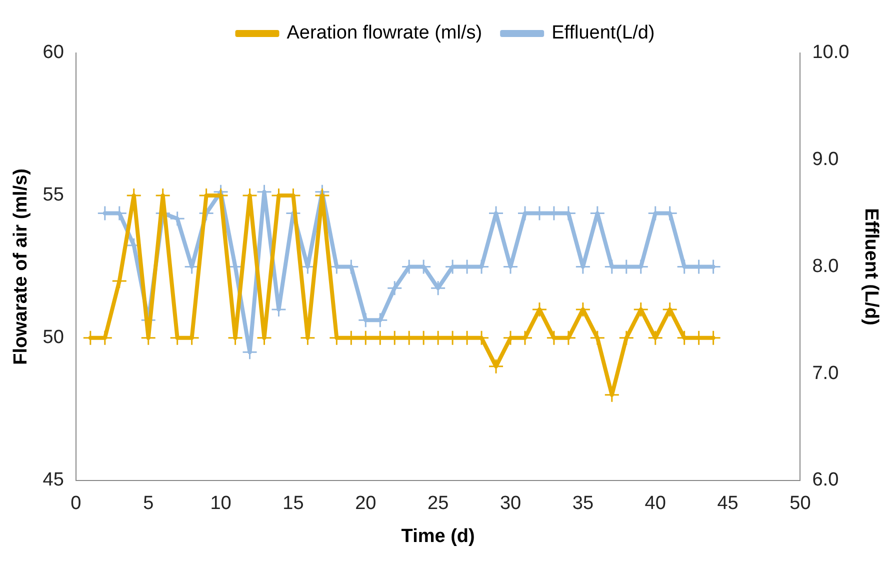 This screenshot has width=890, height=562. What do you see at coordinates (53, 480) in the screenshot?
I see `y-tick-label: 45` at bounding box center [53, 480].